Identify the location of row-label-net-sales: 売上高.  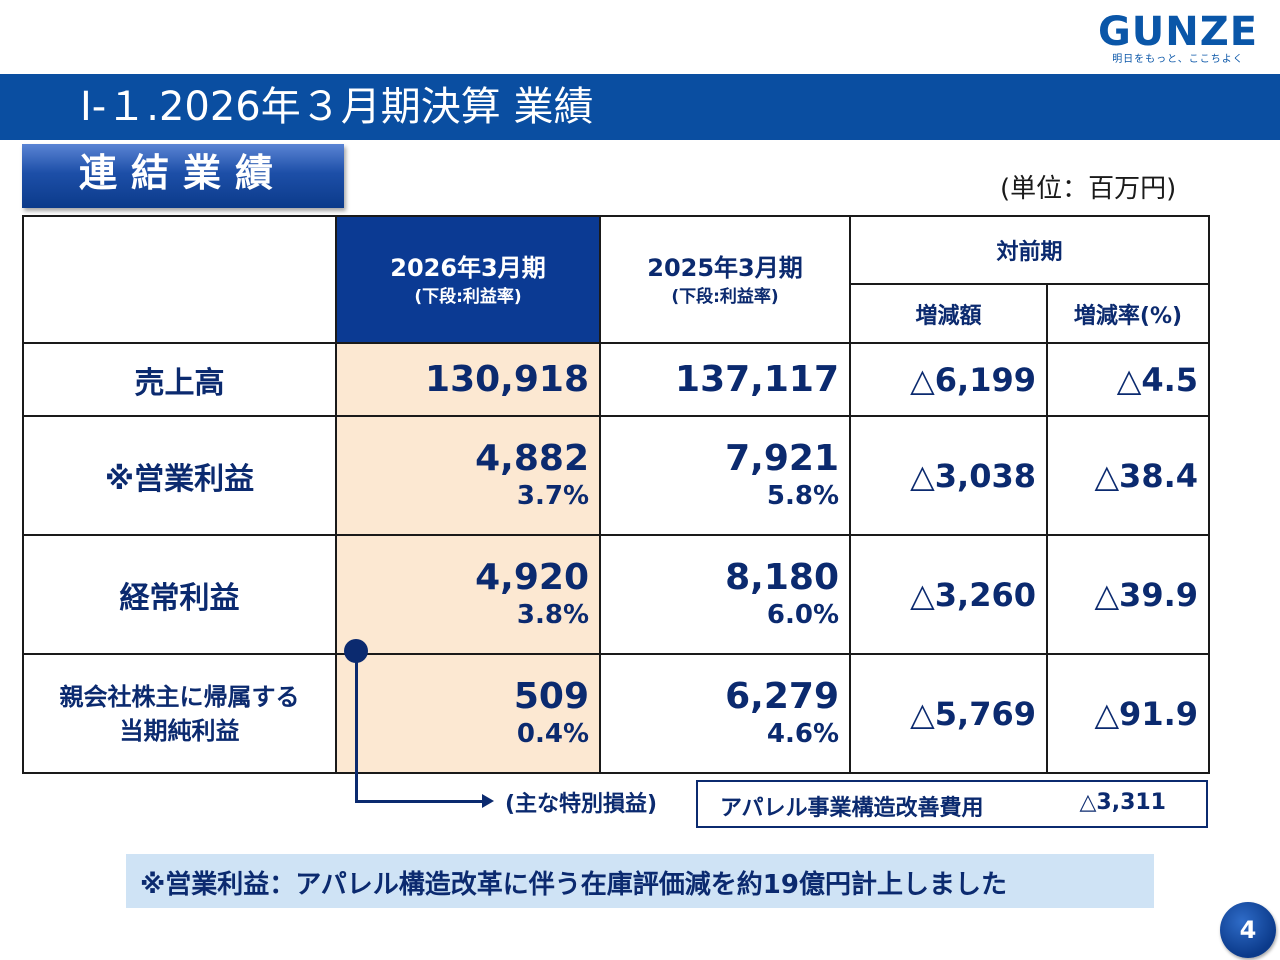
(179, 379).